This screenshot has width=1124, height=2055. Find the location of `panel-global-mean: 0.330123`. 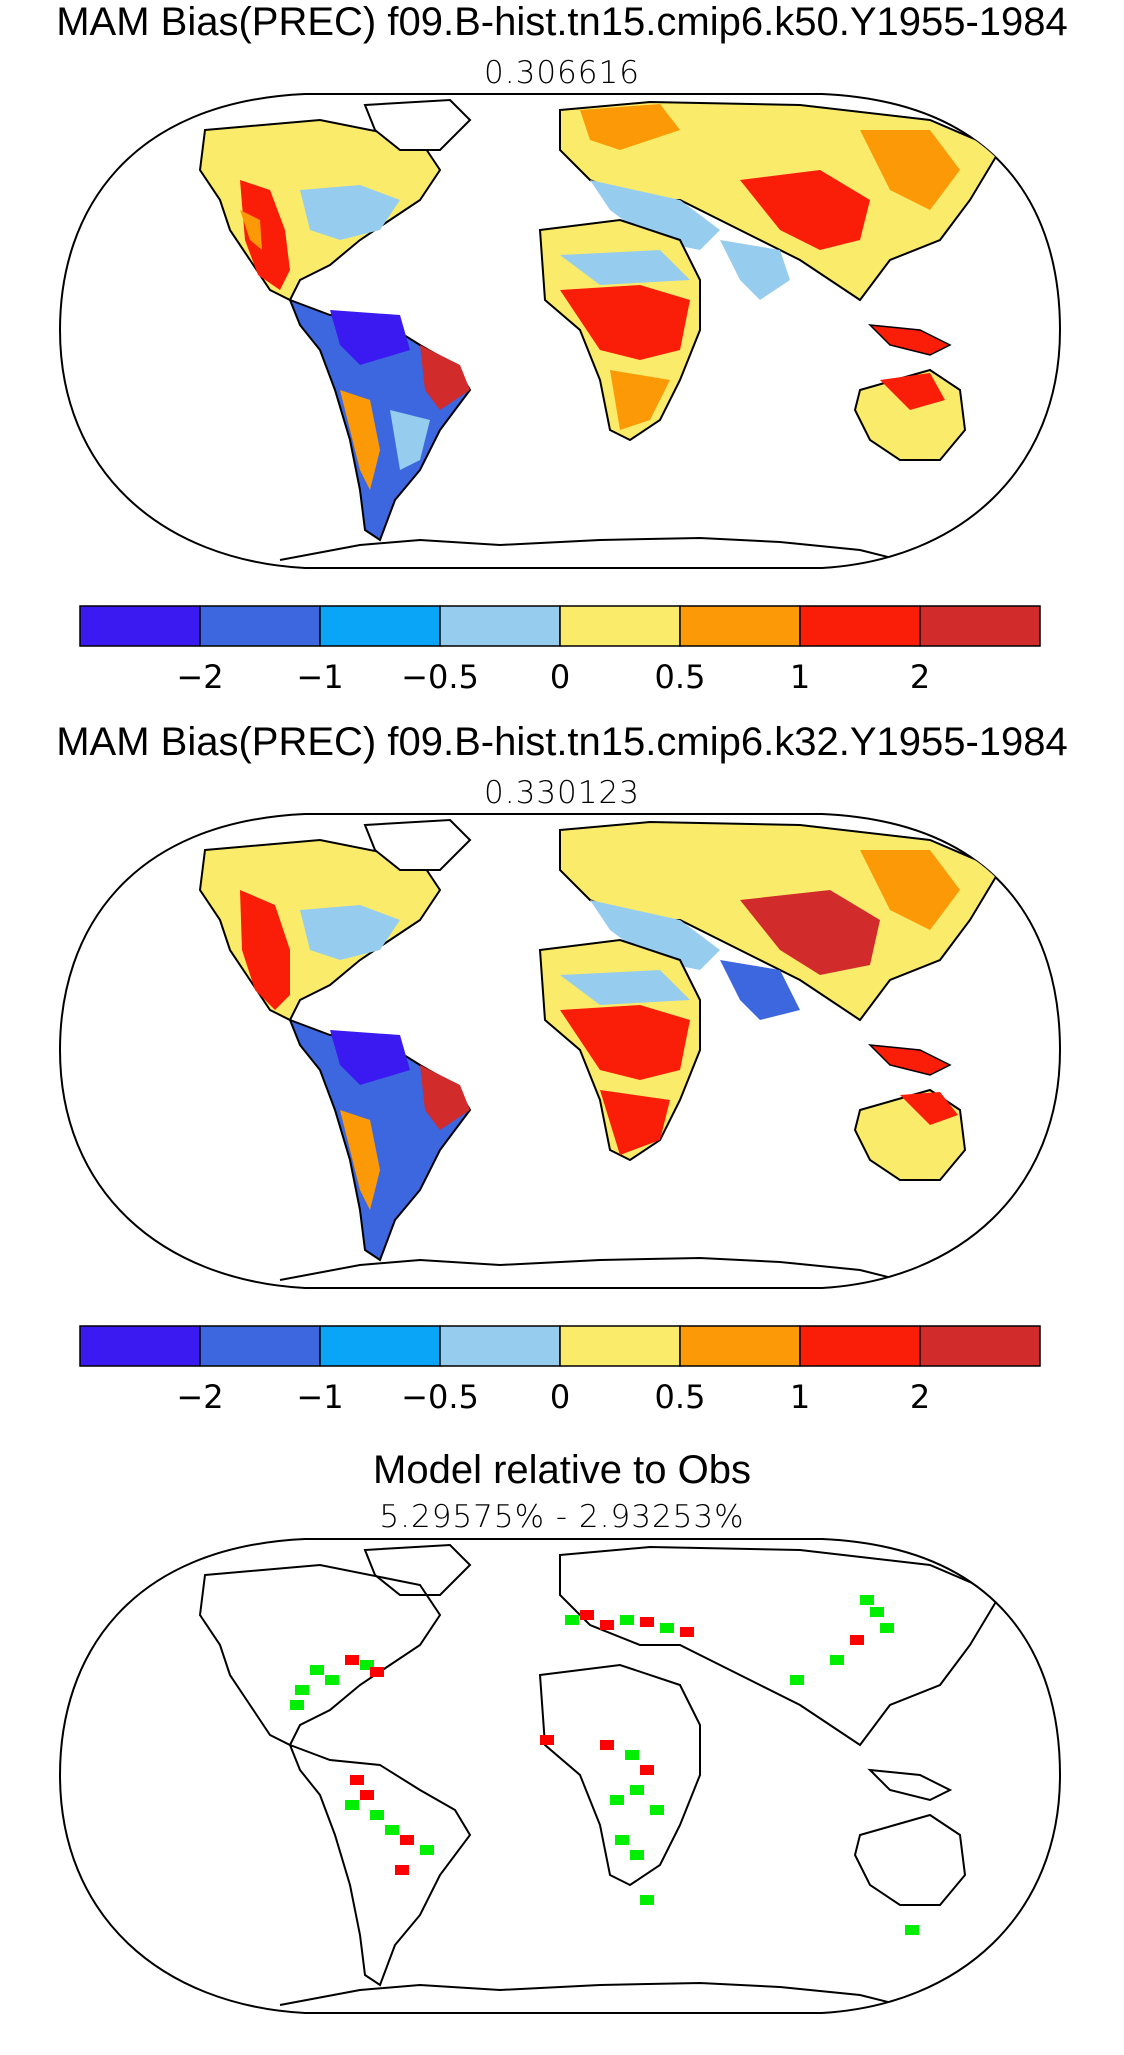

panel-global-mean: 0.330123 is located at coordinates (562, 793).